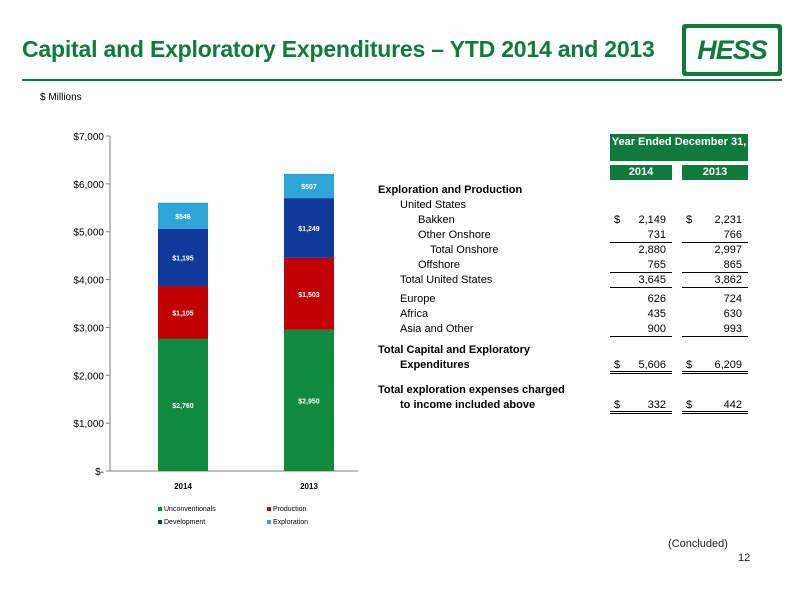 The image size is (800, 600). Describe the element at coordinates (715, 329) in the screenshot. I see `value-cell-2013: 993` at that location.